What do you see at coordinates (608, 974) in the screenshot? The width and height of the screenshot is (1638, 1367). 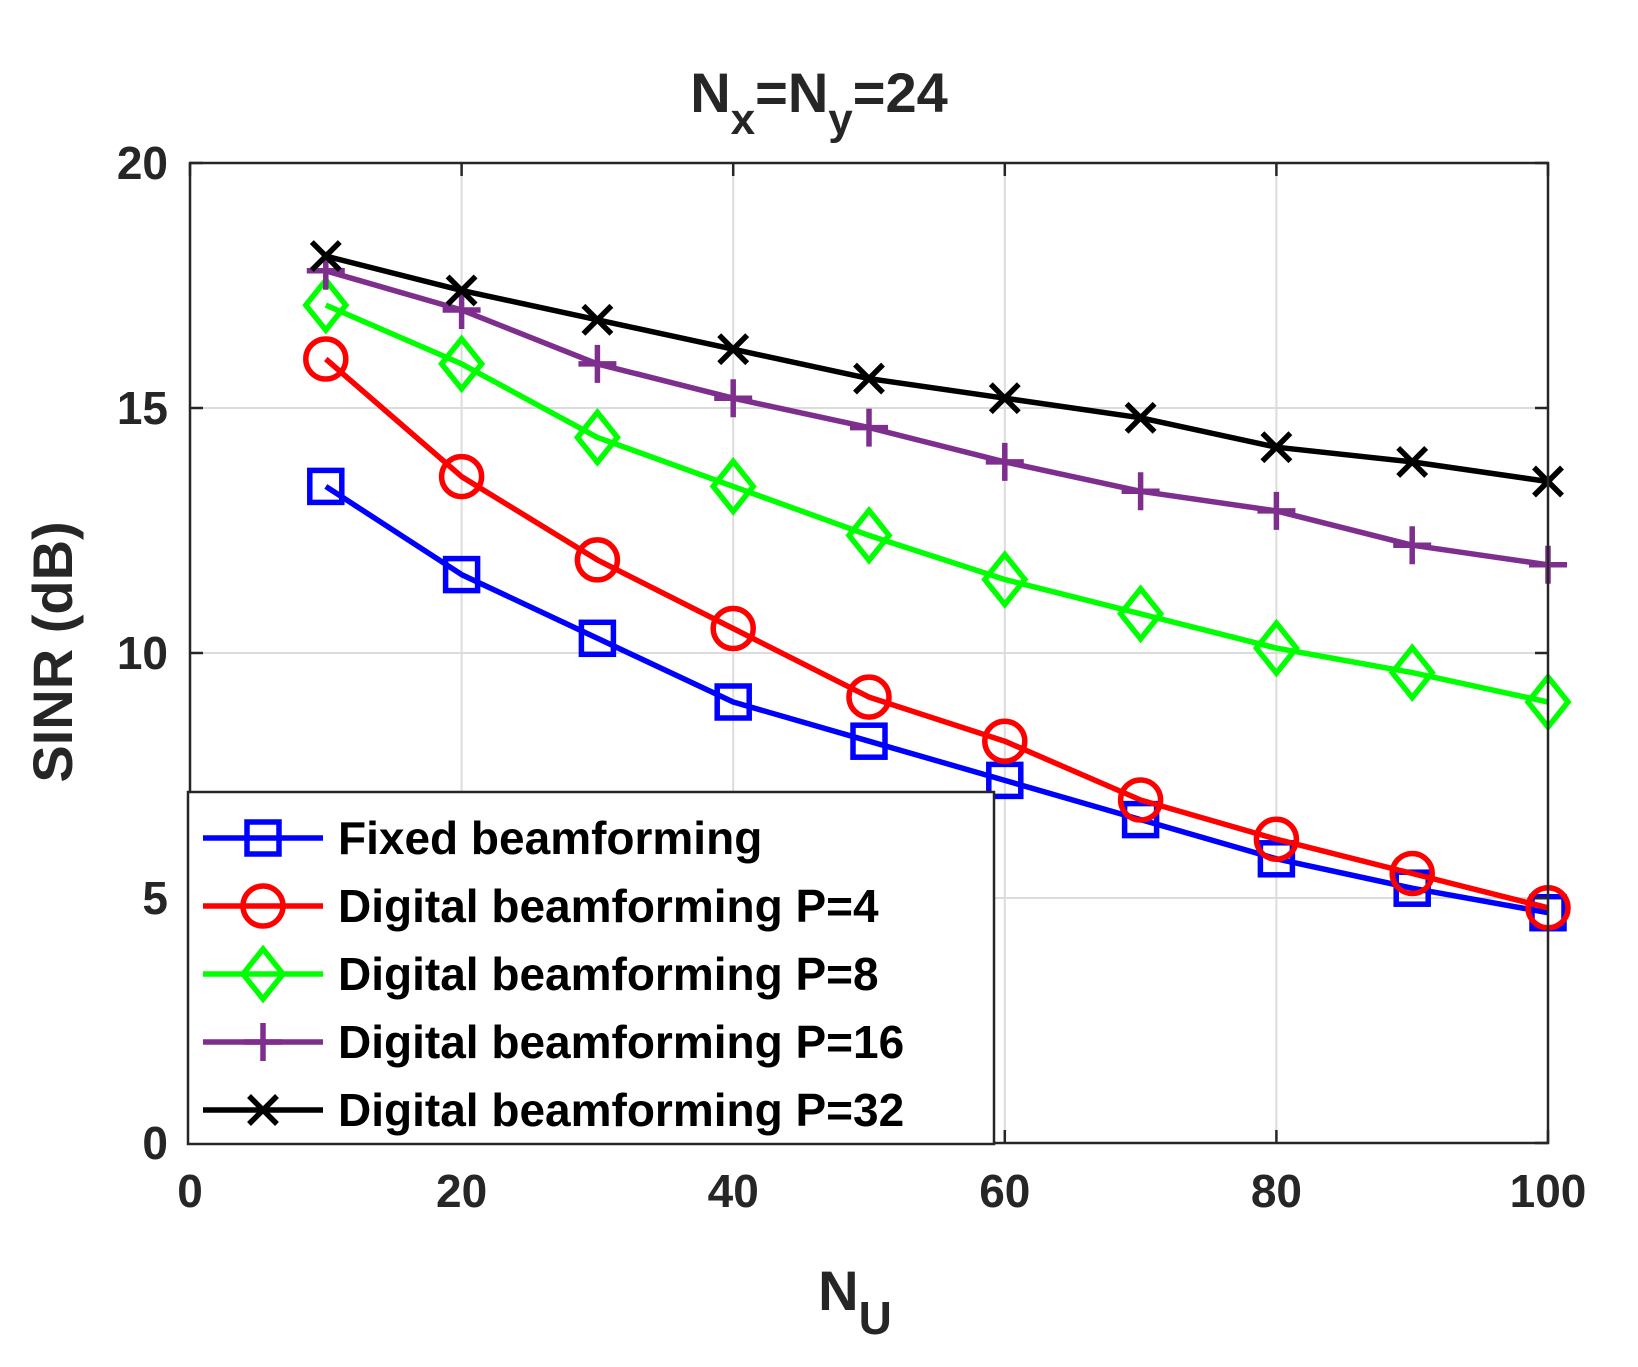 I see `legend-label: Digital beamforming P=8` at bounding box center [608, 974].